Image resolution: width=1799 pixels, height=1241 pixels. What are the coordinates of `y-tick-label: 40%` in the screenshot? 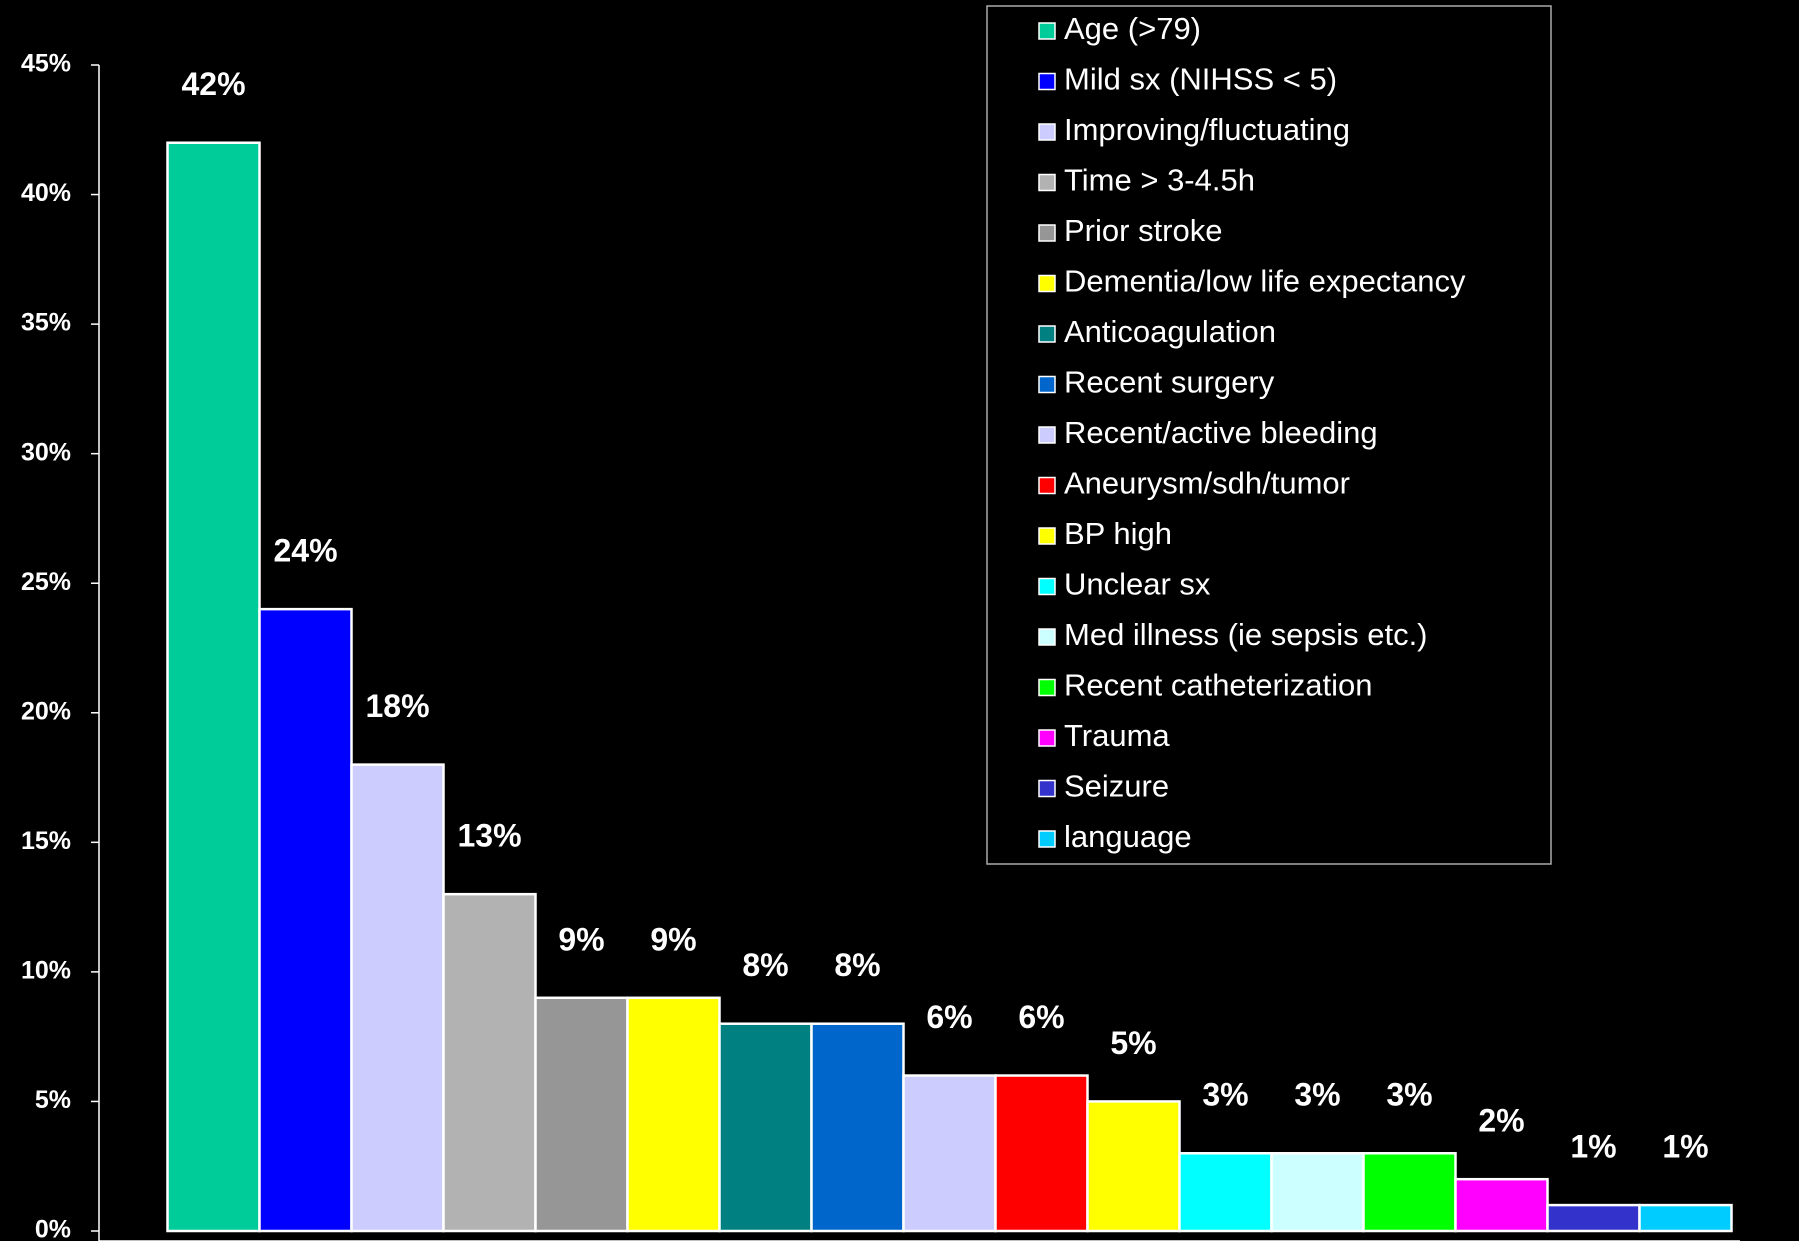 It's located at (46, 193).